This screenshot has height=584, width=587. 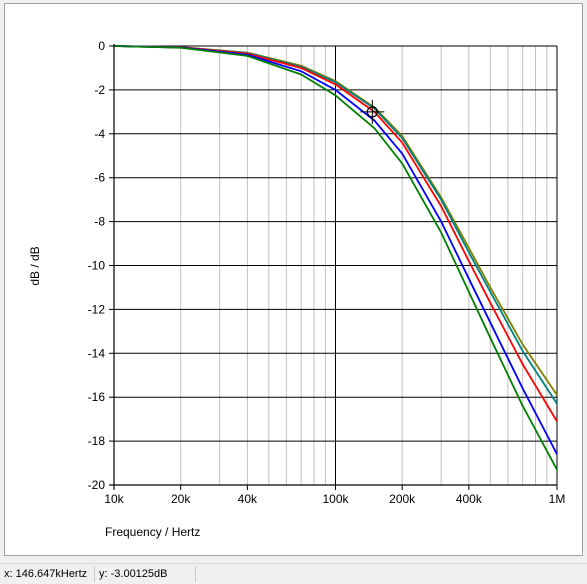 I want to click on cursor-circle, so click(x=372, y=112).